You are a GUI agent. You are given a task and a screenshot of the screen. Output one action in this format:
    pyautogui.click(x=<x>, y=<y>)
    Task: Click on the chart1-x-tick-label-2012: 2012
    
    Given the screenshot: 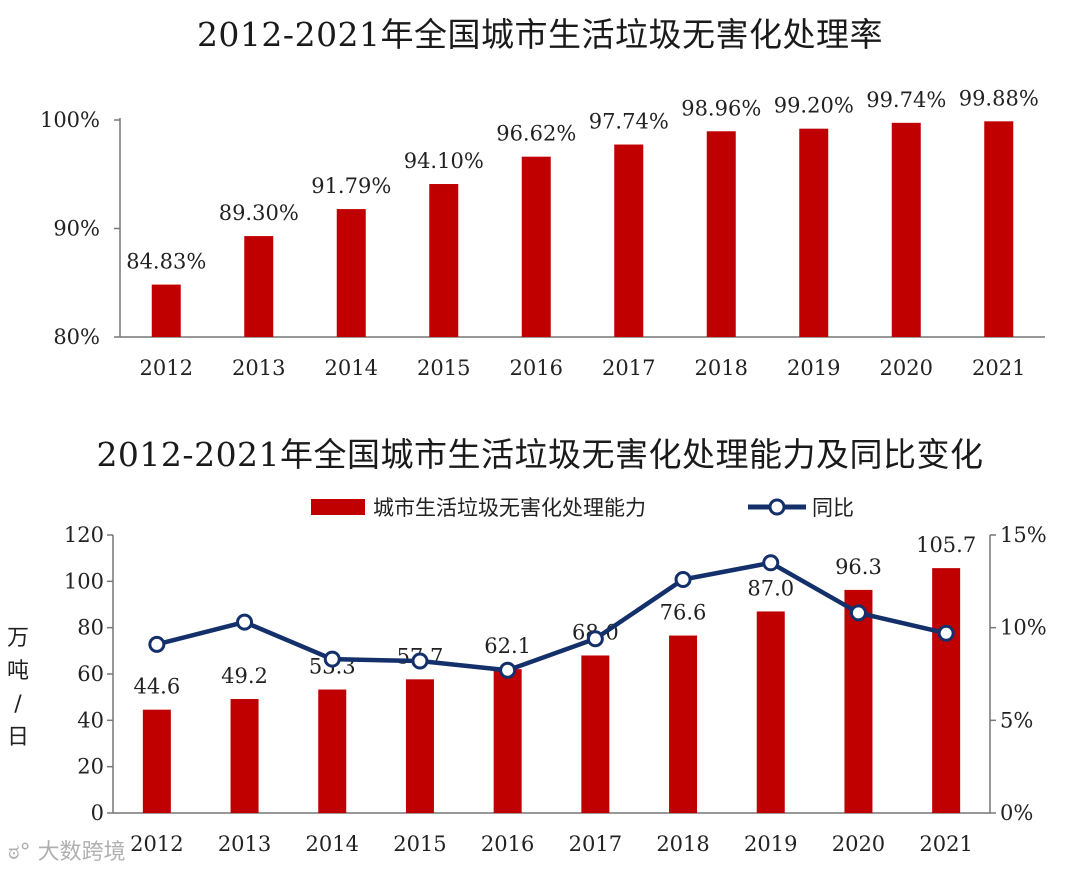 What is the action you would take?
    pyautogui.click(x=166, y=368)
    